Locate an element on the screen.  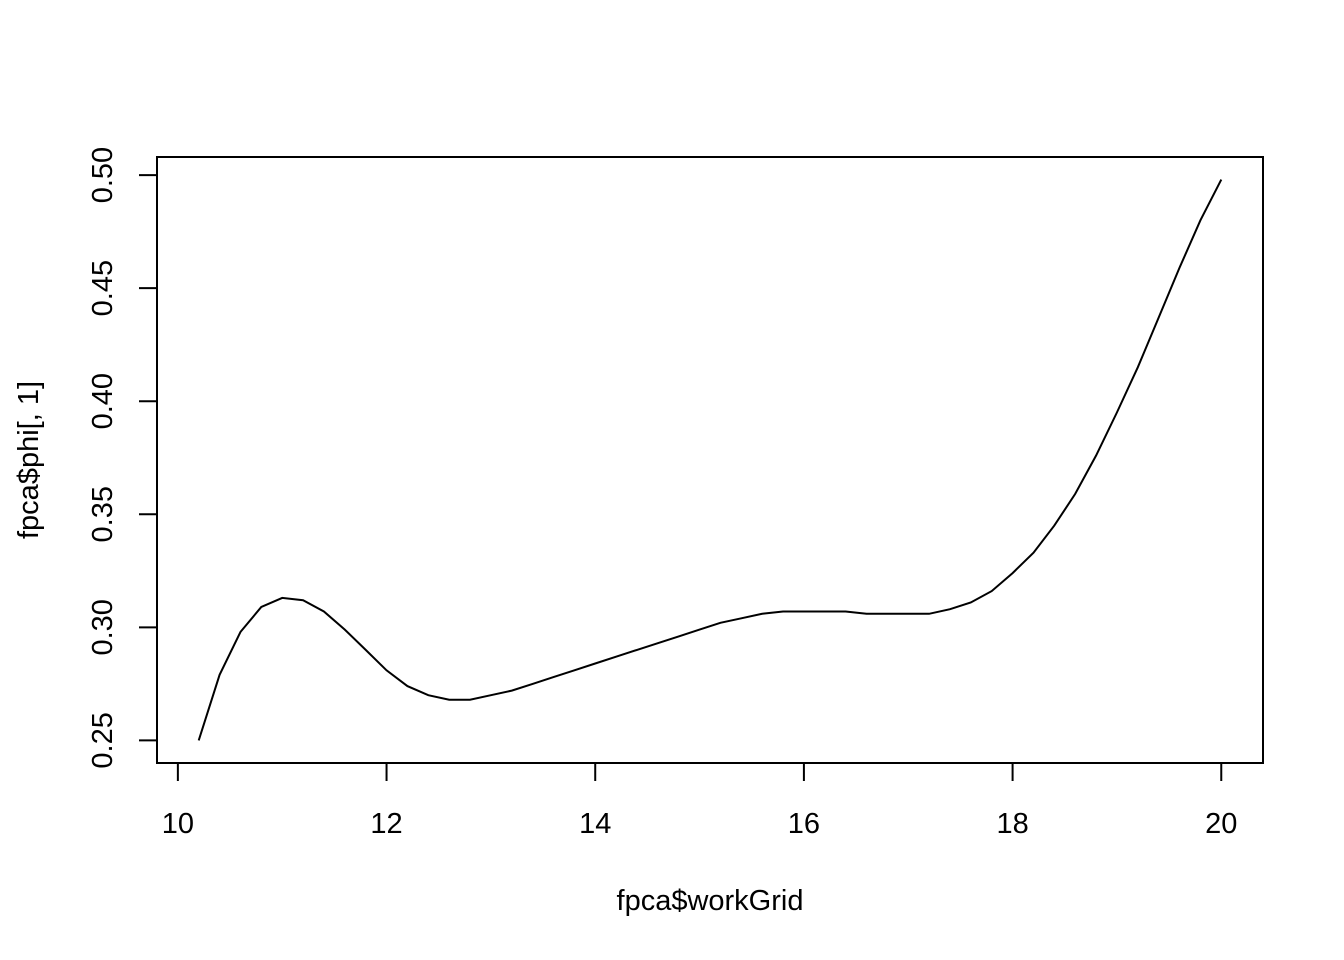
x-tick-label: 10 is located at coordinates (178, 824).